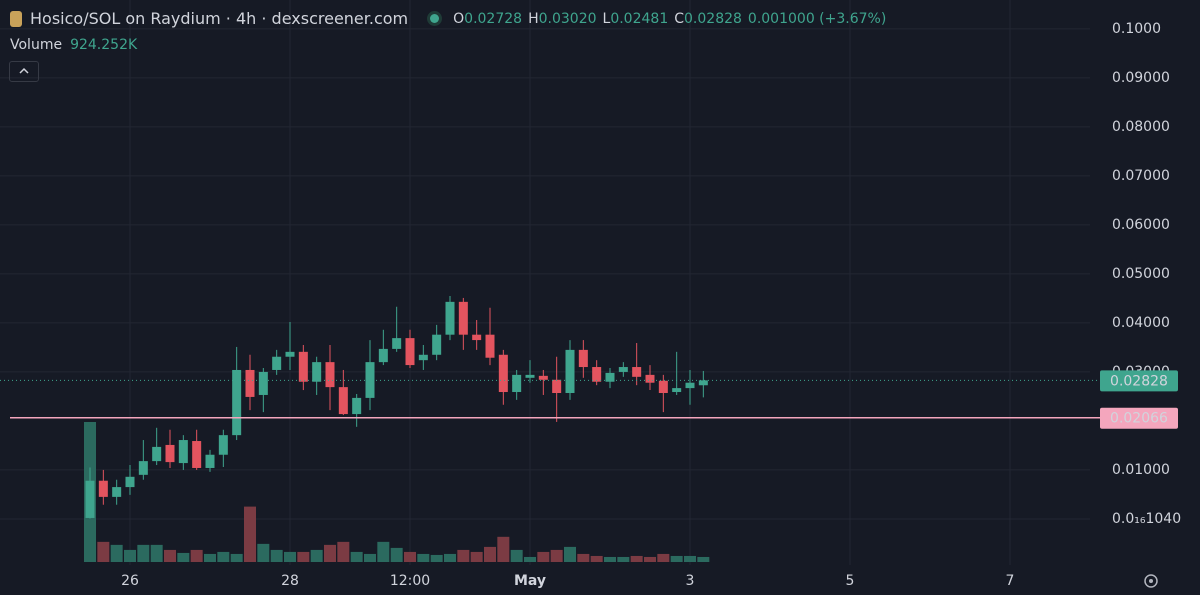 The image size is (1200, 595). I want to click on current-price-box, so click(1139, 381).